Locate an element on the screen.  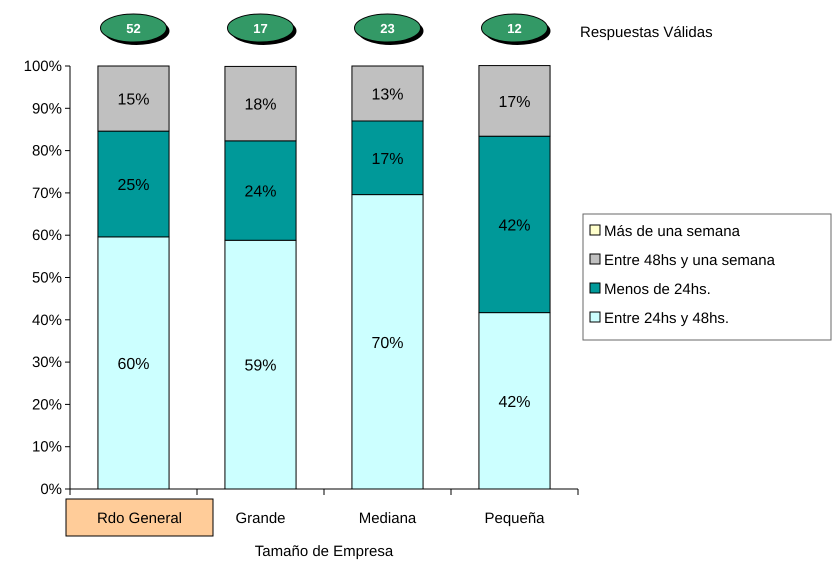
data-label: 15% is located at coordinates (133, 100).